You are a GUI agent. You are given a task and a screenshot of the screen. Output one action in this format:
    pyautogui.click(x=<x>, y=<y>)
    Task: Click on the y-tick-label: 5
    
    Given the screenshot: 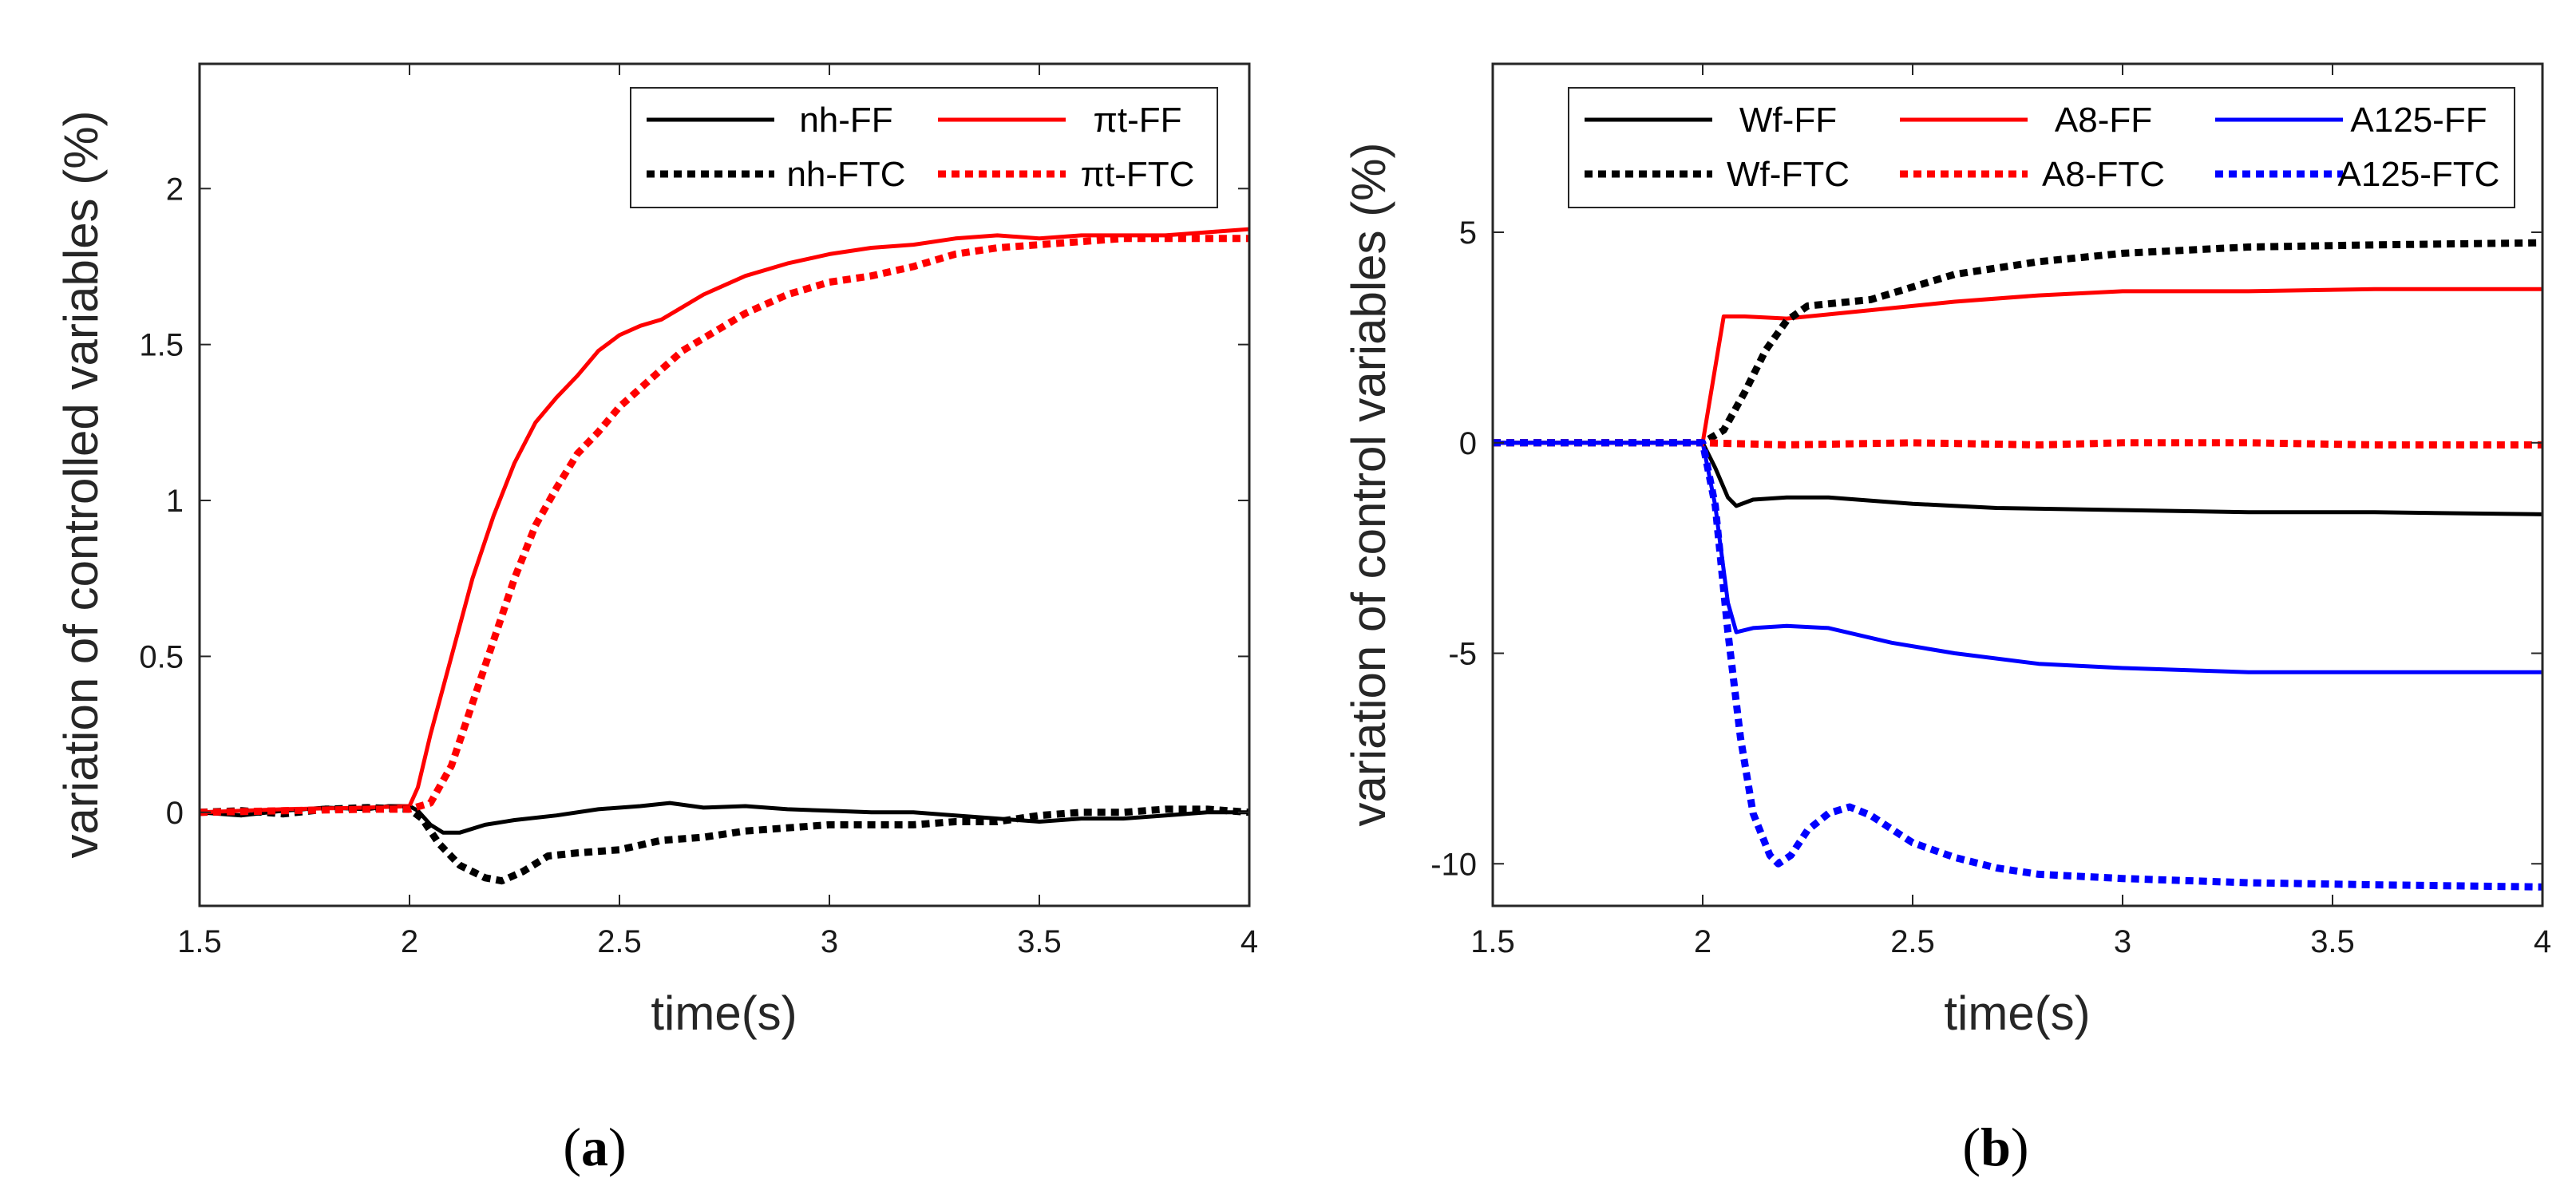 What is the action you would take?
    pyautogui.click(x=1468, y=233)
    